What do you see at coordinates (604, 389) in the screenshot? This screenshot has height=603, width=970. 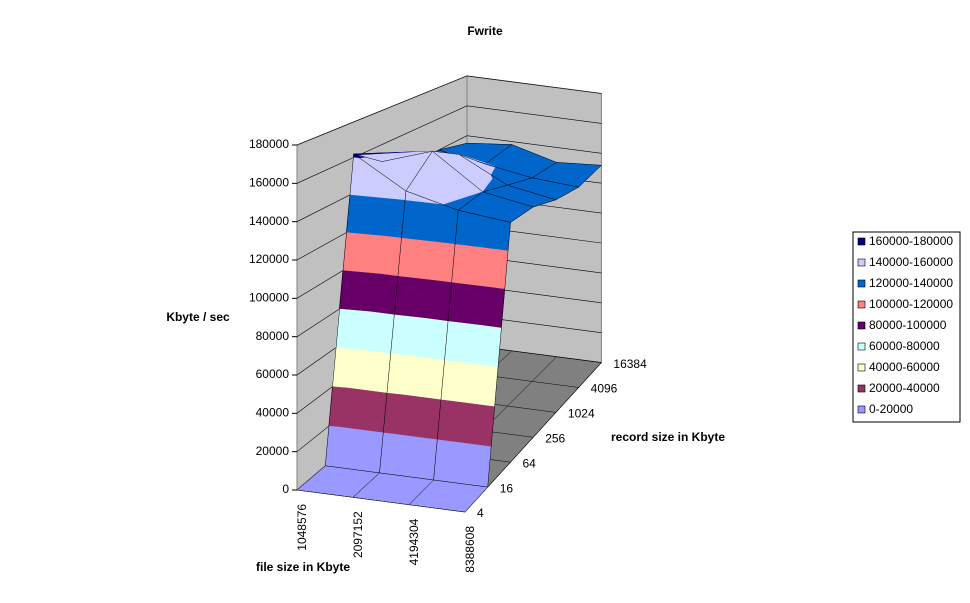 I see `depth-tick-label: 4096` at bounding box center [604, 389].